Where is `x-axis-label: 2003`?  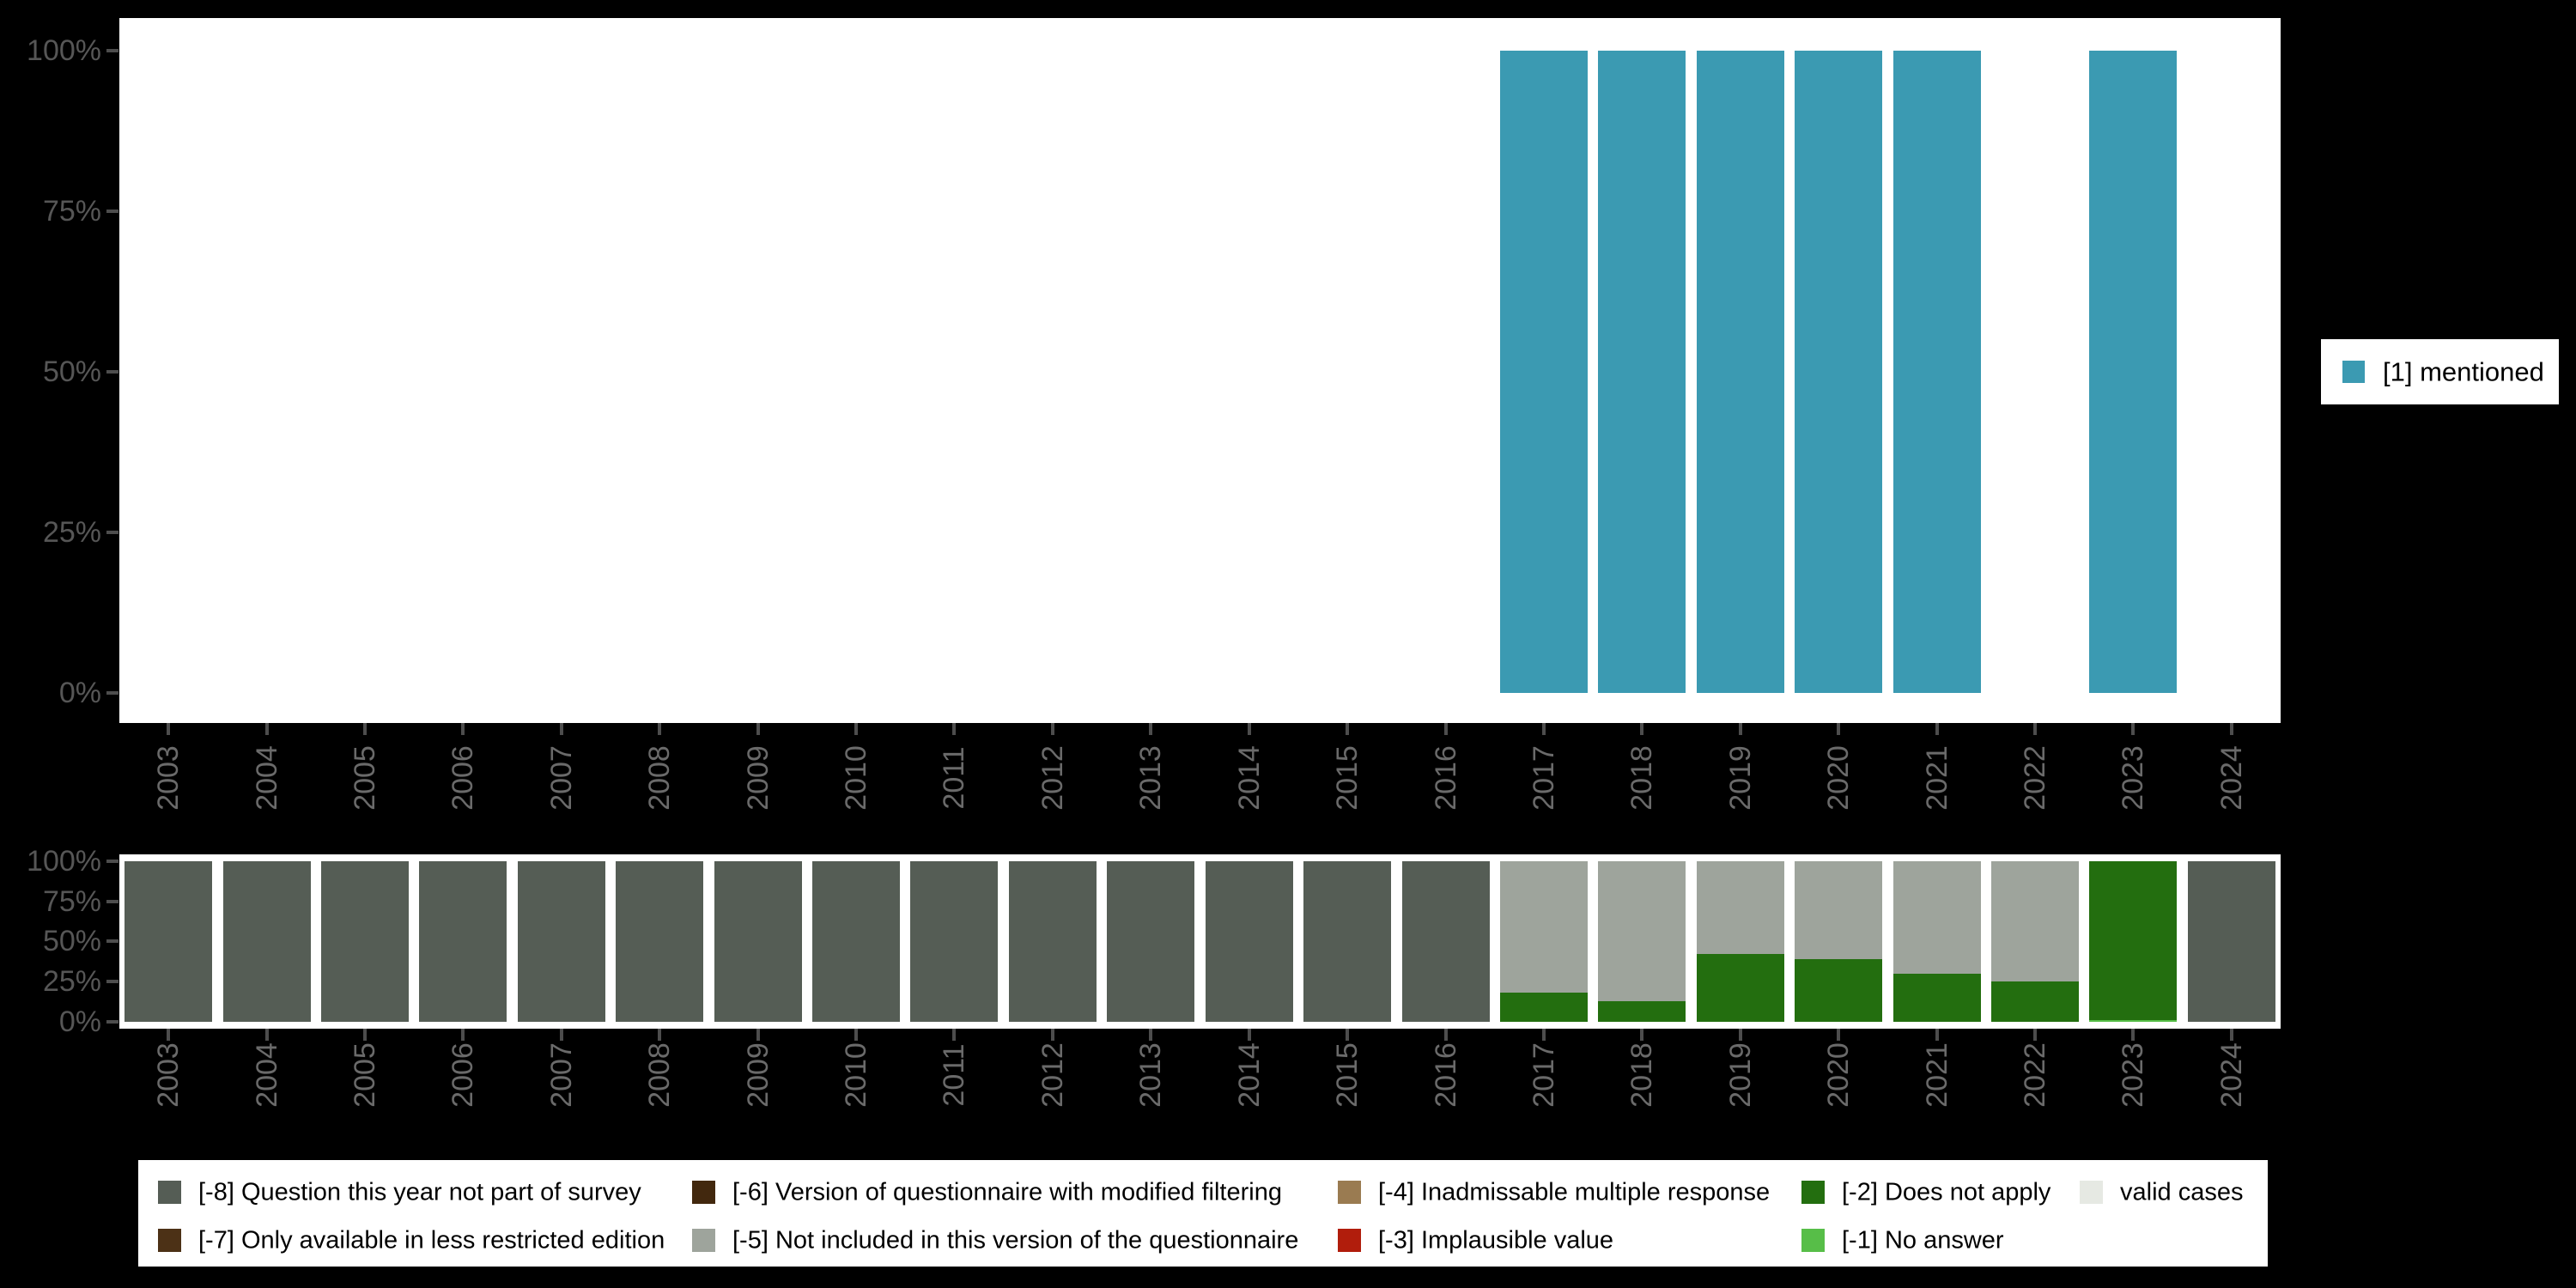
x-axis-label: 2003 is located at coordinates (169, 1075).